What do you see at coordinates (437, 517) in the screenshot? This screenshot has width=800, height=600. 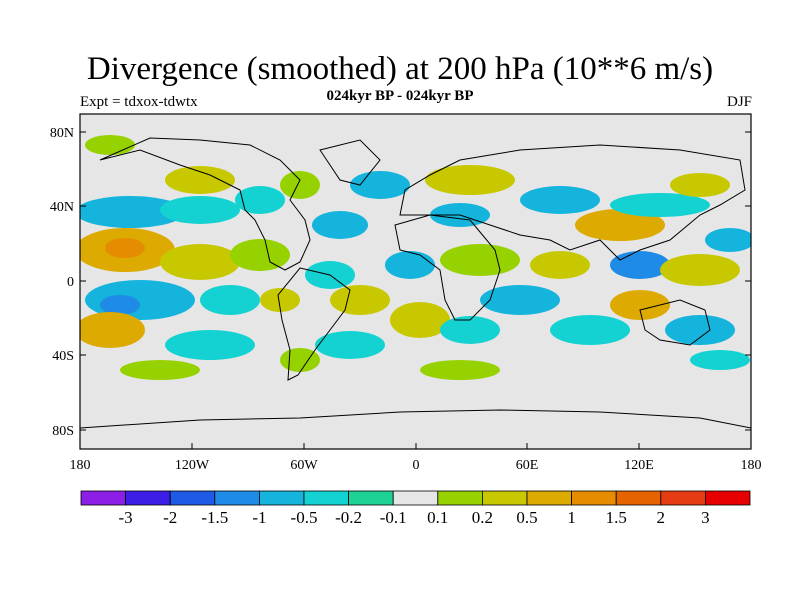 I see `colorbar-label: 0.1` at bounding box center [437, 517].